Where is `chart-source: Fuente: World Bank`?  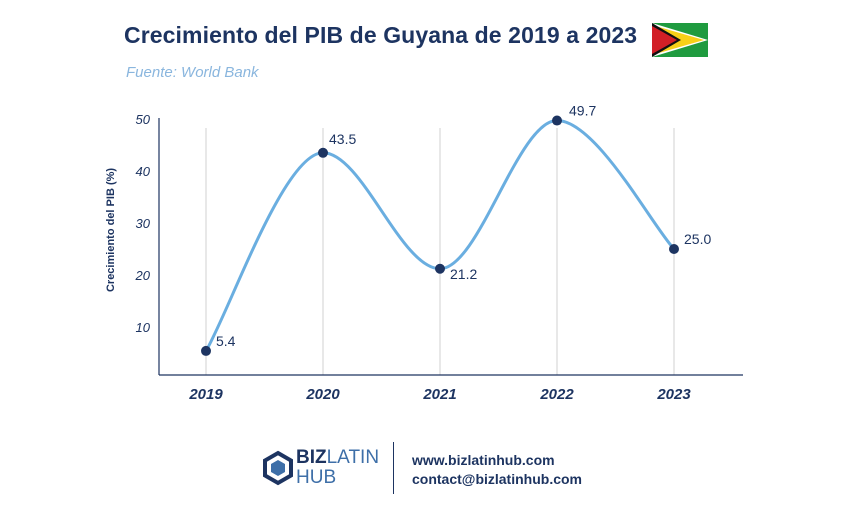 chart-source: Fuente: World Bank is located at coordinates (192, 72).